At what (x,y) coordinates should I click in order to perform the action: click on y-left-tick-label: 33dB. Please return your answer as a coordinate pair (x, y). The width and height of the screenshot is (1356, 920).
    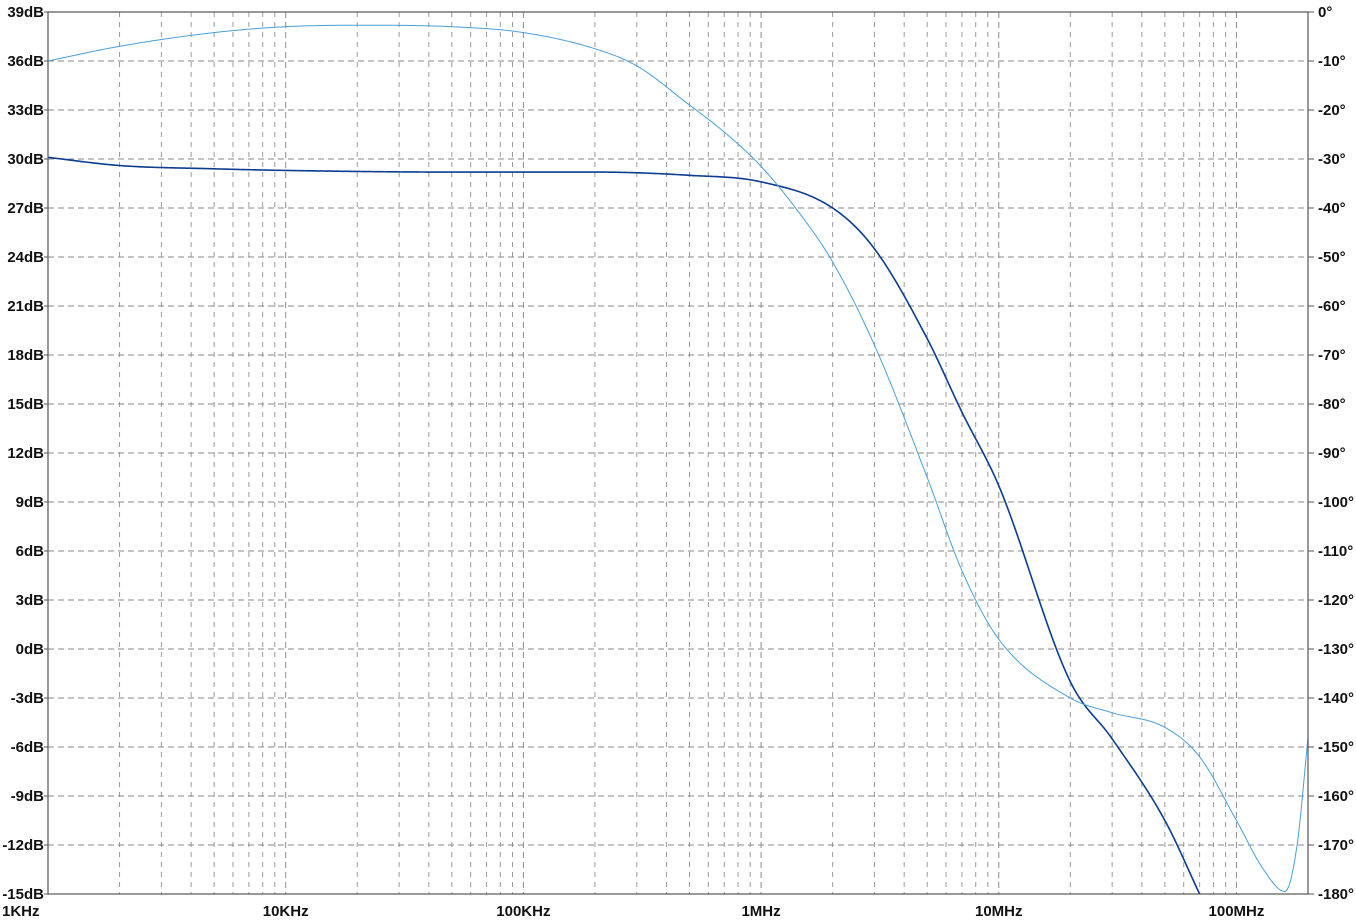
    Looking at the image, I should click on (25, 110).